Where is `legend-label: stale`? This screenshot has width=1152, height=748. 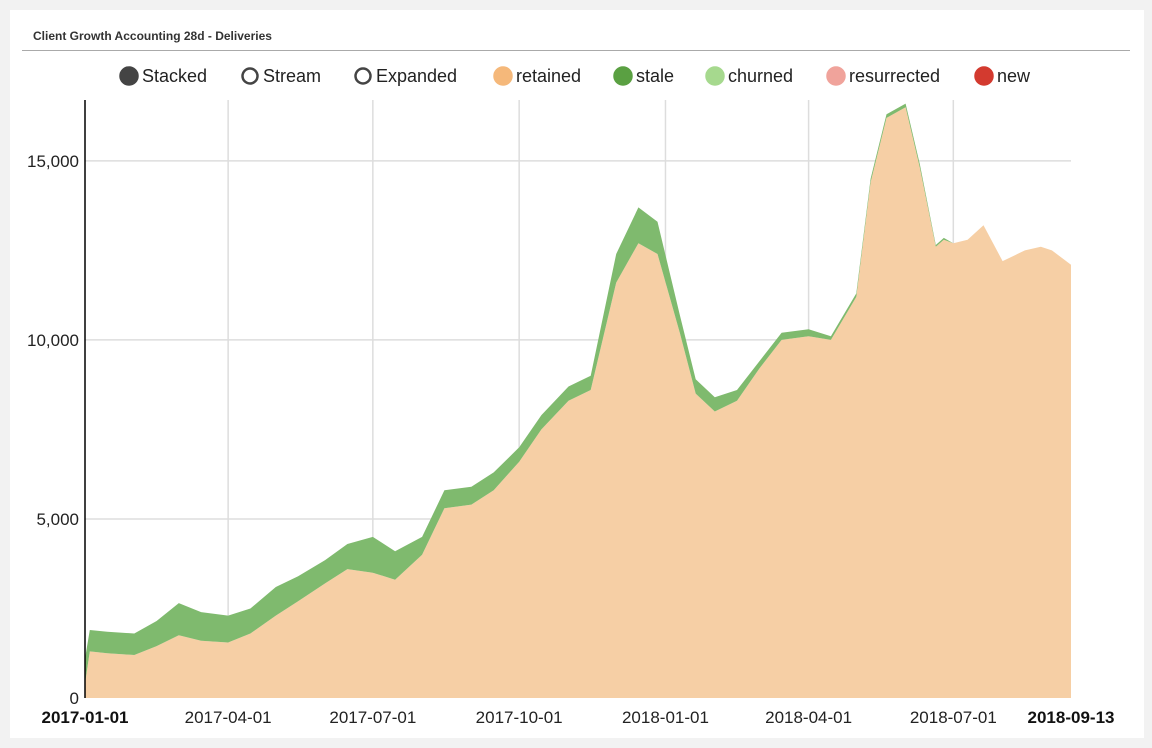
legend-label: stale is located at coordinates (655, 76).